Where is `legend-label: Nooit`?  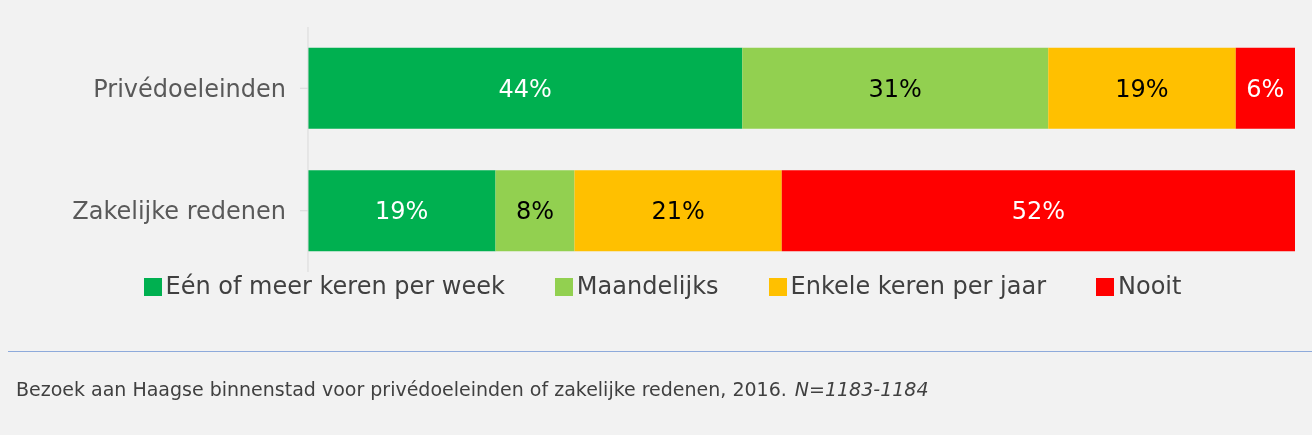 legend-label: Nooit is located at coordinates (1150, 286).